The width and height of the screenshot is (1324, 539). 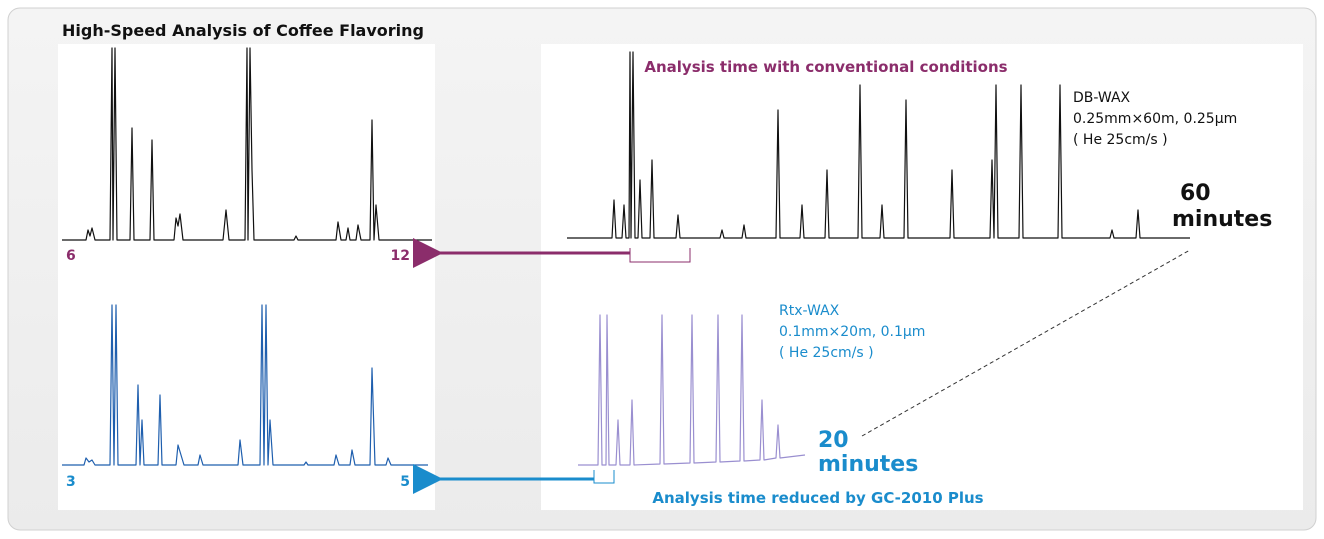 What do you see at coordinates (1102, 98) in the screenshot?
I see `column-info: DB-WAX` at bounding box center [1102, 98].